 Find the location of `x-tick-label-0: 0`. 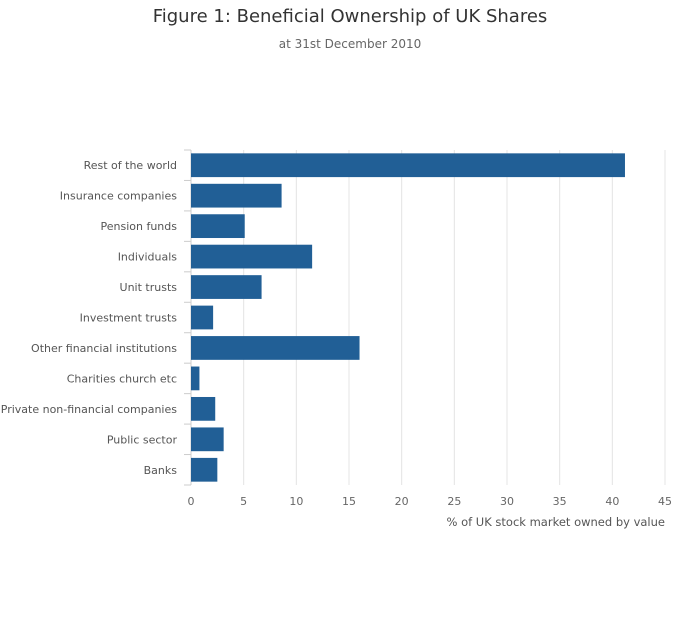

x-tick-label-0: 0 is located at coordinates (191, 501).